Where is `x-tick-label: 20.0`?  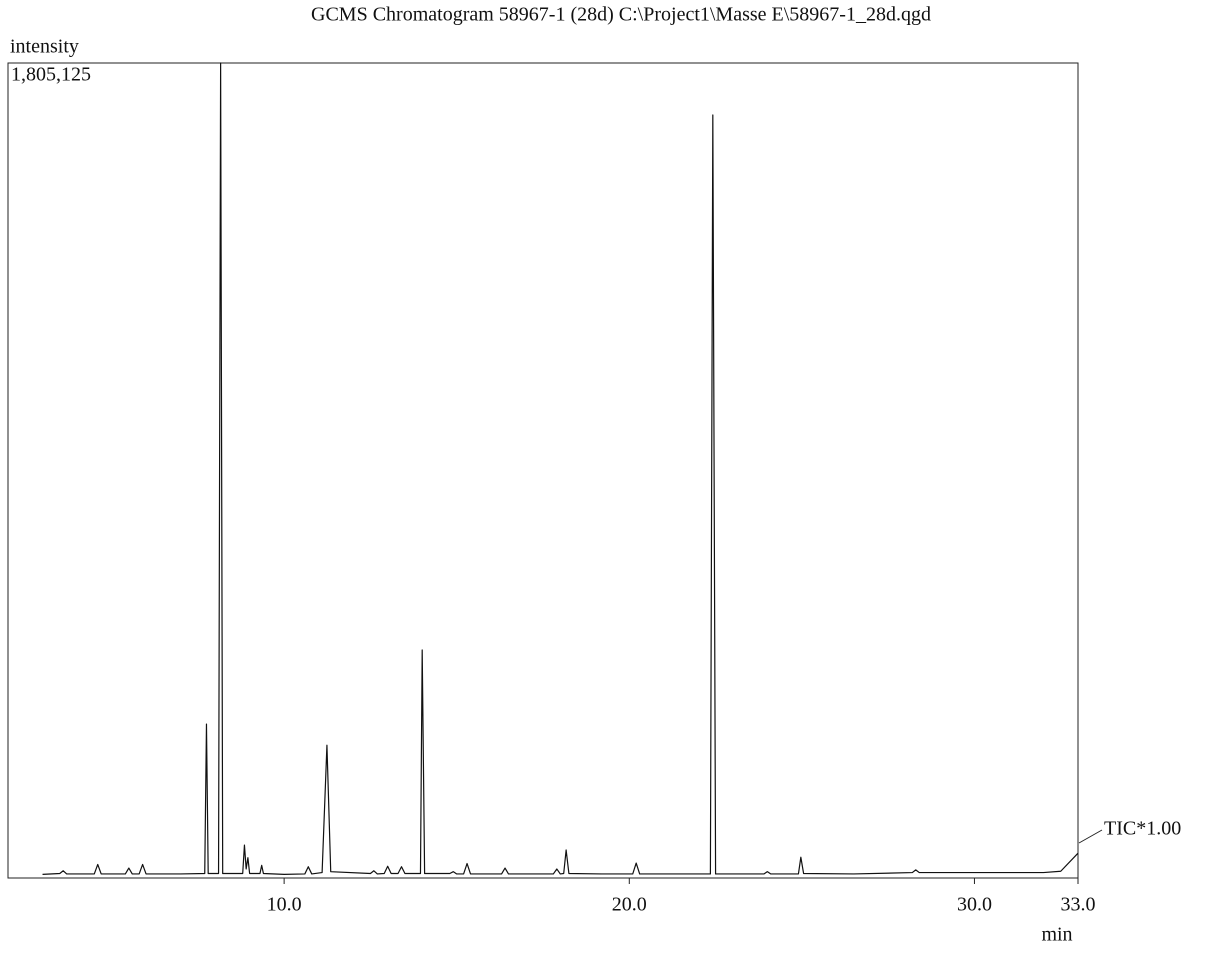
x-tick-label: 20.0 is located at coordinates (629, 905).